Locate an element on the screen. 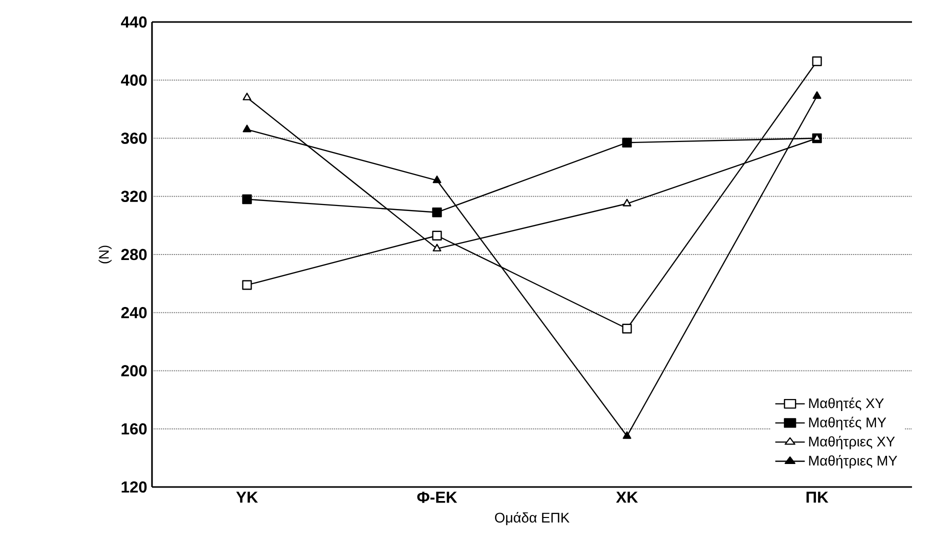  y-tick-label: 240 is located at coordinates (134, 312).